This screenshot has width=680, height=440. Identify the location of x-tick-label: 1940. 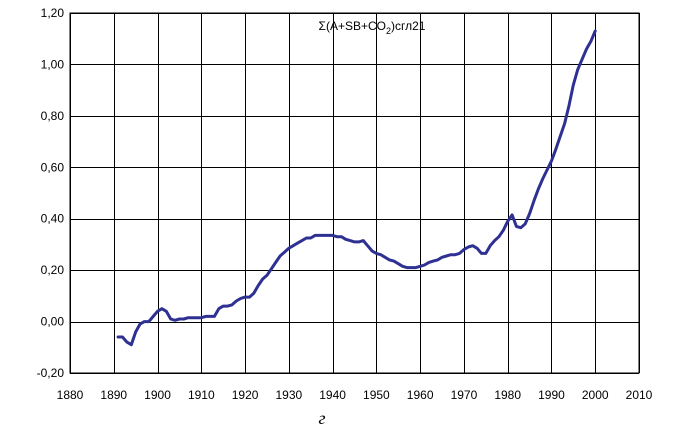
(332, 395).